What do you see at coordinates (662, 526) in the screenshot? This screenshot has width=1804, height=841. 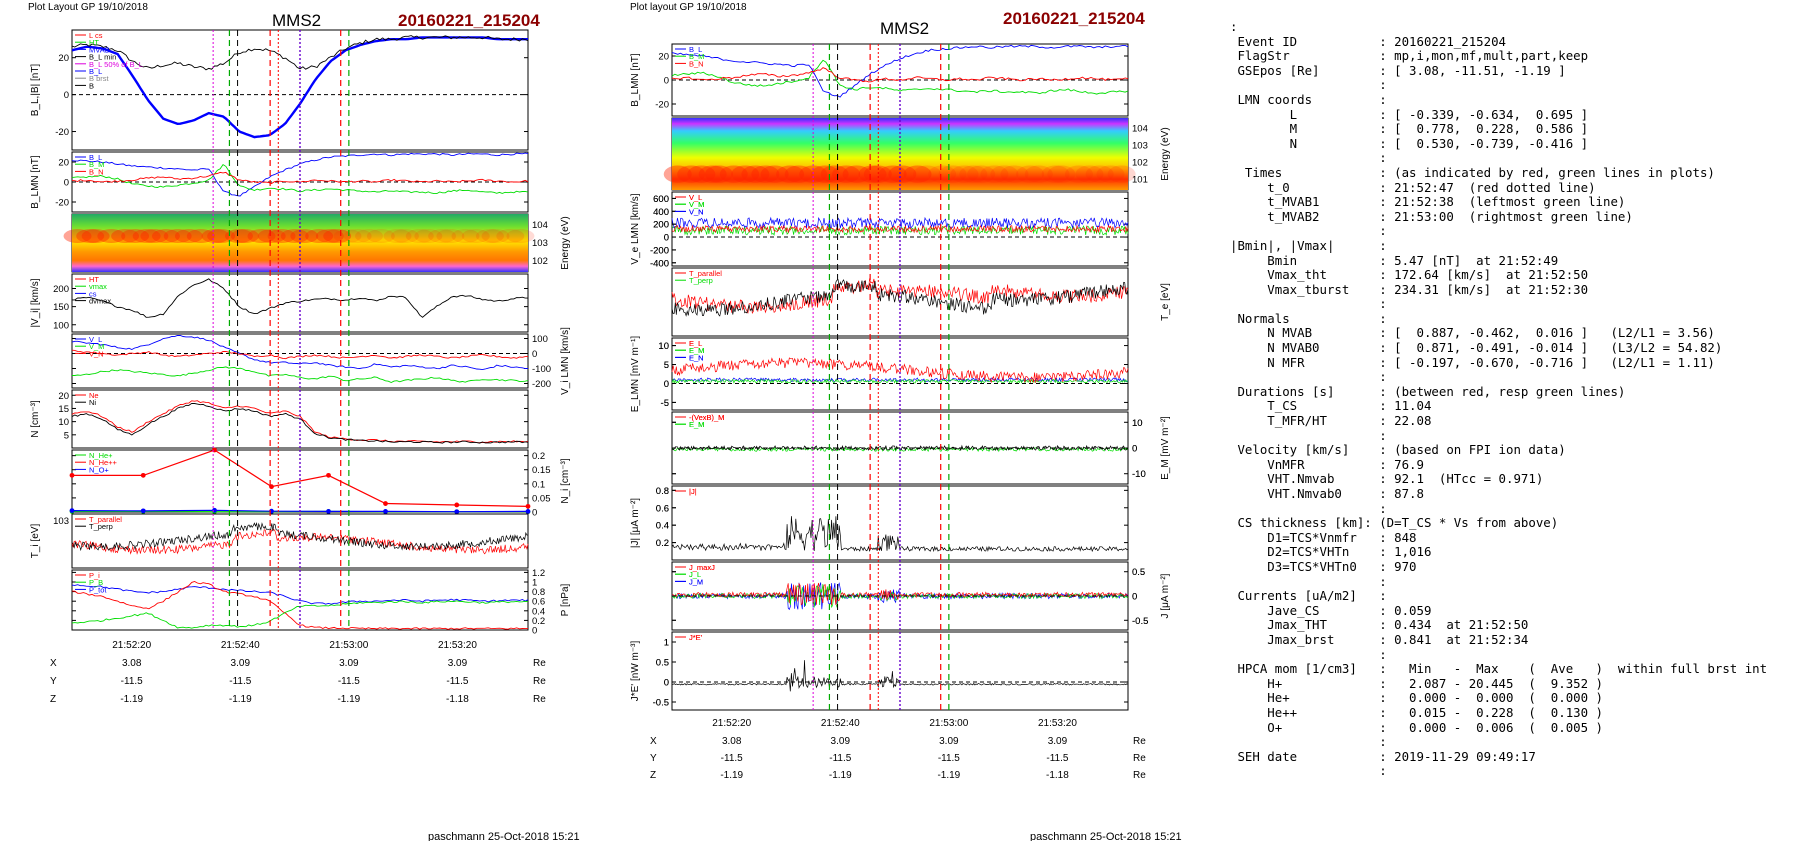 I see `y-tick-label: 0.4` at bounding box center [662, 526].